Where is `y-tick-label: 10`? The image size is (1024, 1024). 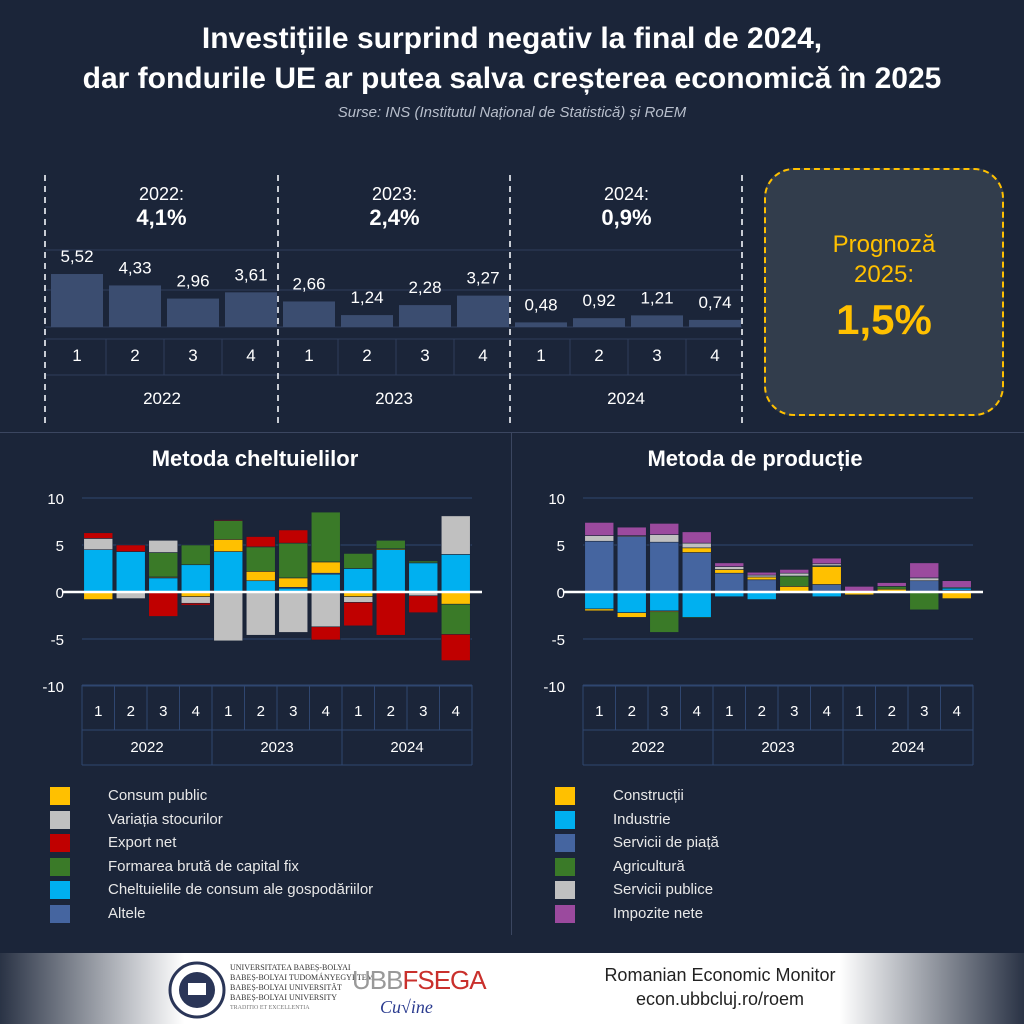 y-tick-label: 10 is located at coordinates (556, 499).